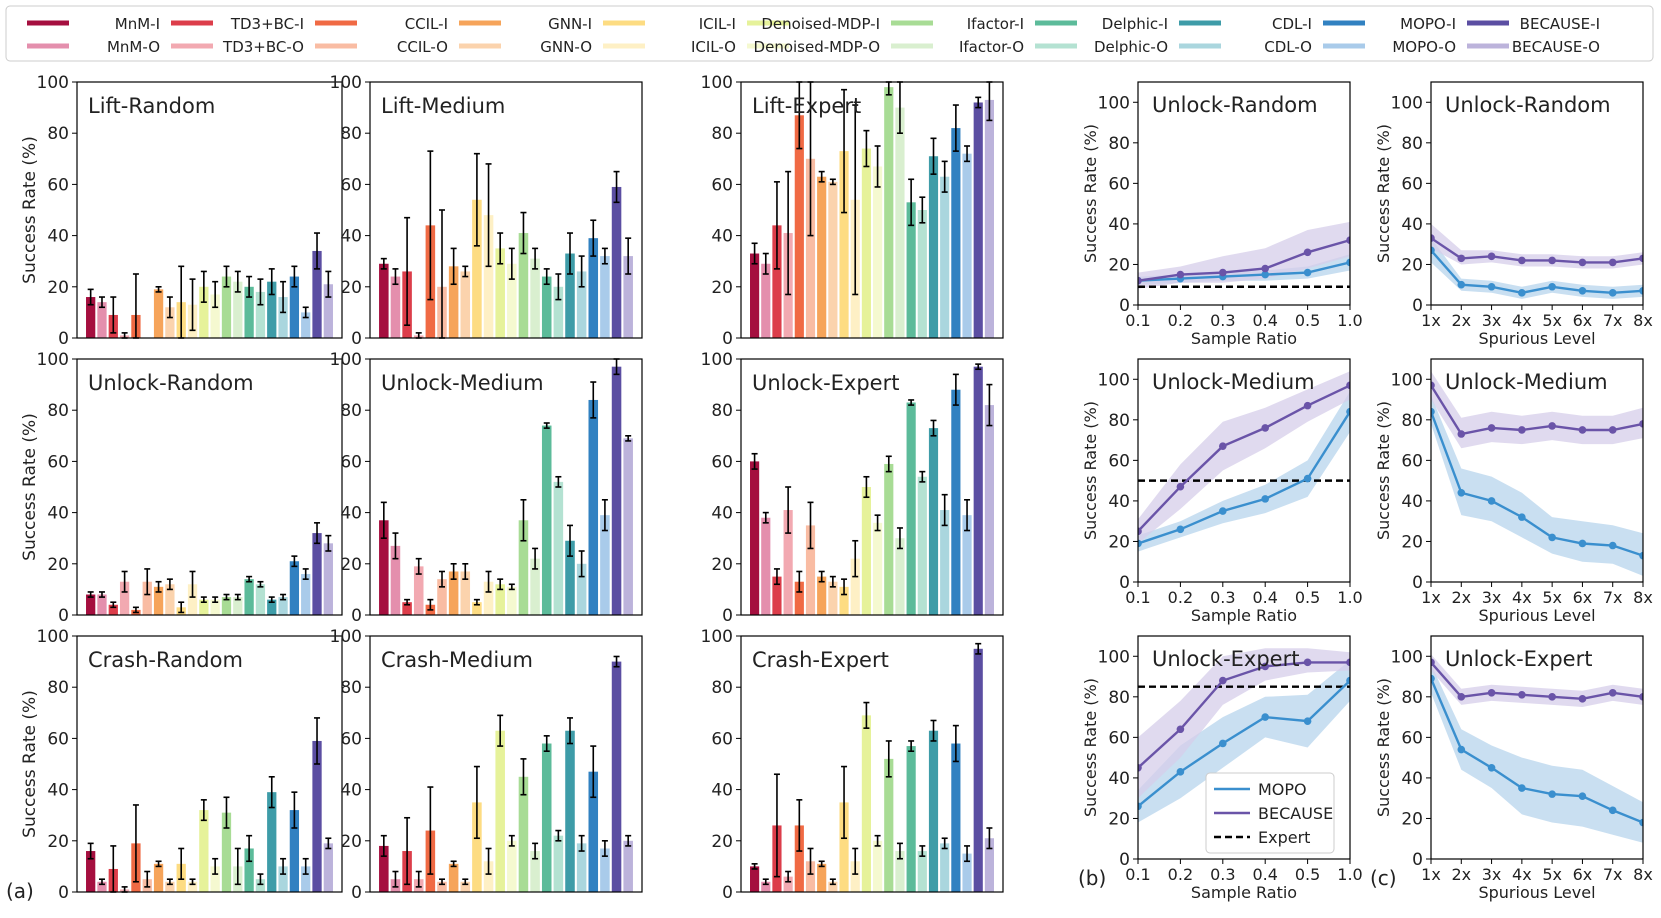 Image resolution: width=1661 pixels, height=918 pixels. Describe the element at coordinates (1552, 874) in the screenshot. I see `x-tick-label: 5x` at that location.